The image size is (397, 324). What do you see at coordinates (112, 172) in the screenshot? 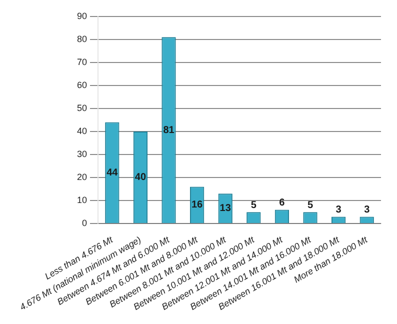
I see `data-label: 44` at bounding box center [112, 172].